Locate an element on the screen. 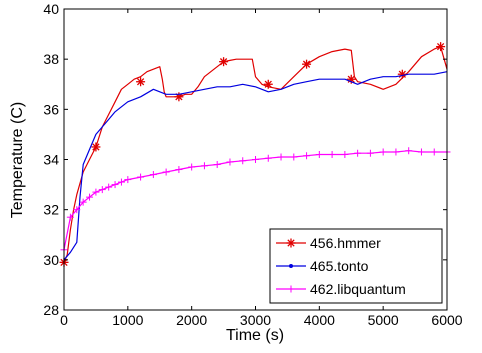  x-tick-label: 6000 is located at coordinates (446, 320).